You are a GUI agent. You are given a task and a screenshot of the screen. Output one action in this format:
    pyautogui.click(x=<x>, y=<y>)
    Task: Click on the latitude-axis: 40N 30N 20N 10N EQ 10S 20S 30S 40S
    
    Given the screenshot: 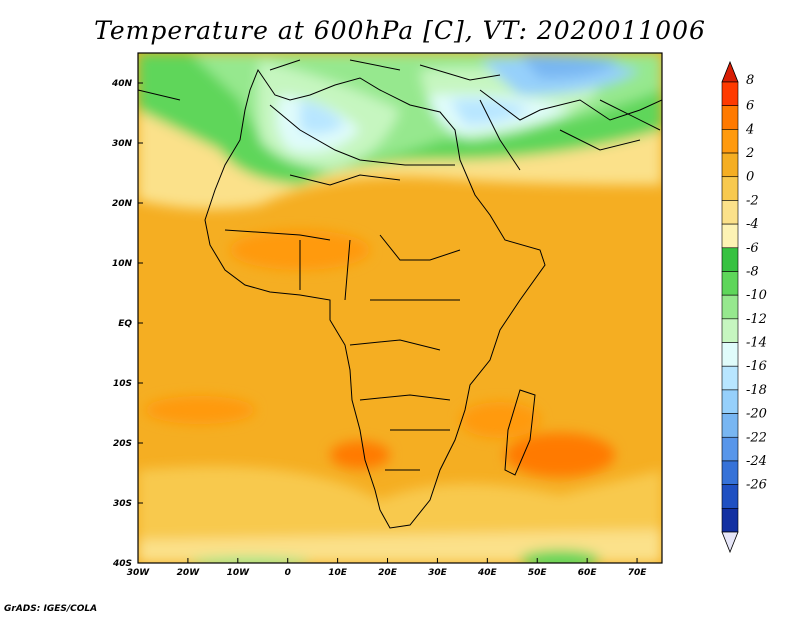 What is the action you would take?
    pyautogui.click(x=127, y=324)
    